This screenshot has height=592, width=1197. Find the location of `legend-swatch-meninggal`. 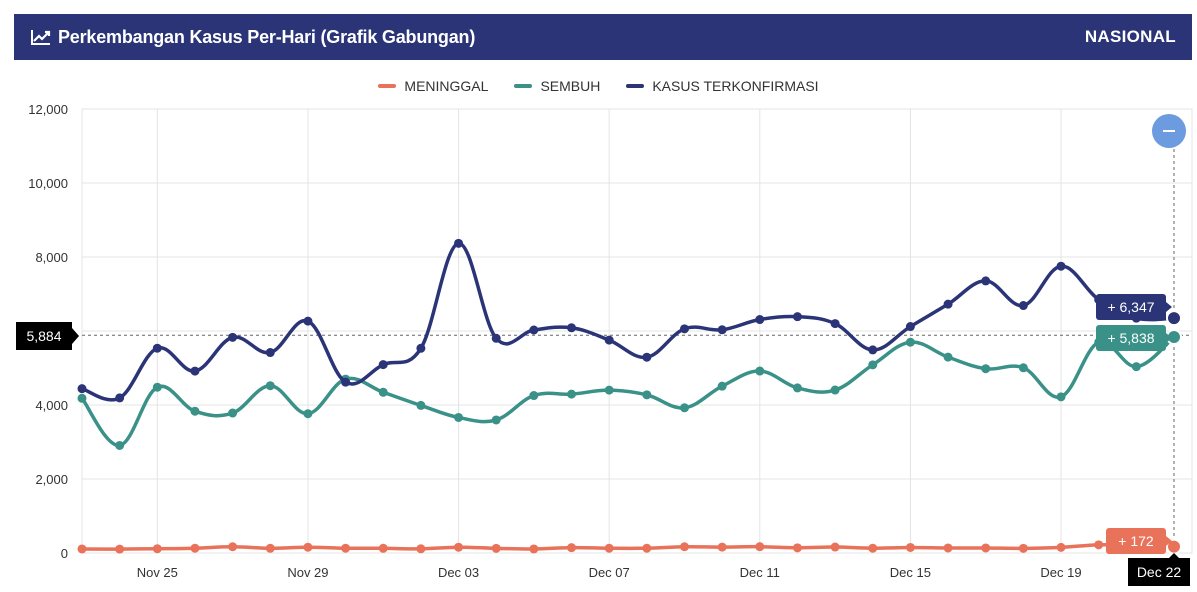

legend-swatch-meninggal is located at coordinates (387, 86).